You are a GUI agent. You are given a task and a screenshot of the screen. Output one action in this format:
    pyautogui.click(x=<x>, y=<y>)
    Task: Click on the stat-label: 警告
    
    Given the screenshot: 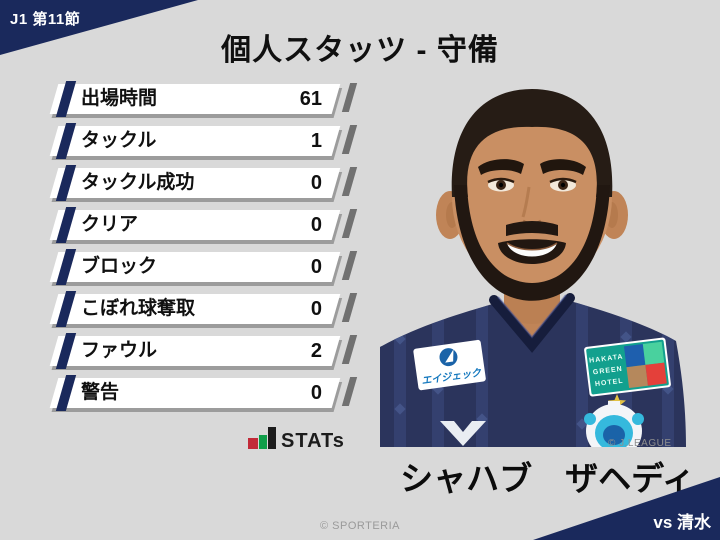 What is the action you would take?
    pyautogui.click(x=100, y=392)
    